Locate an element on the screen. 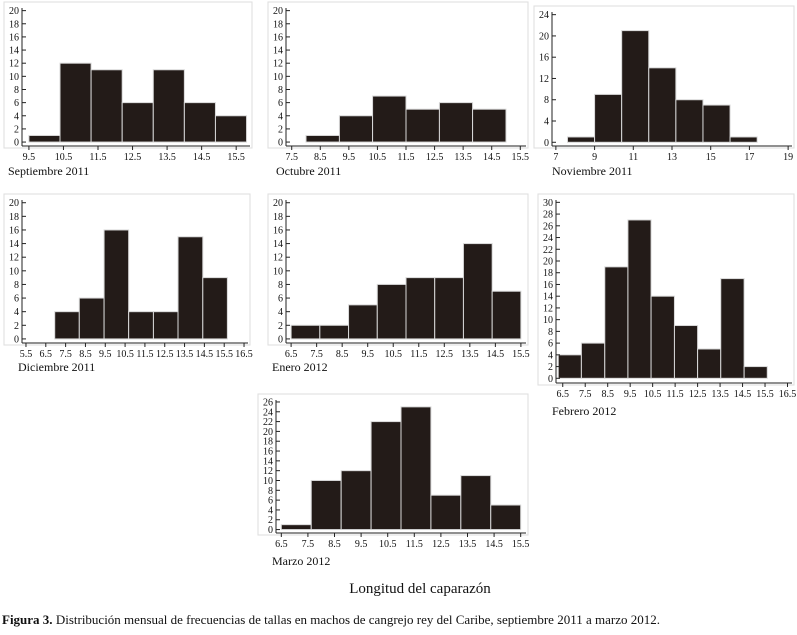 This screenshot has height=635, width=797. x-tick-label: 11 is located at coordinates (633, 157).